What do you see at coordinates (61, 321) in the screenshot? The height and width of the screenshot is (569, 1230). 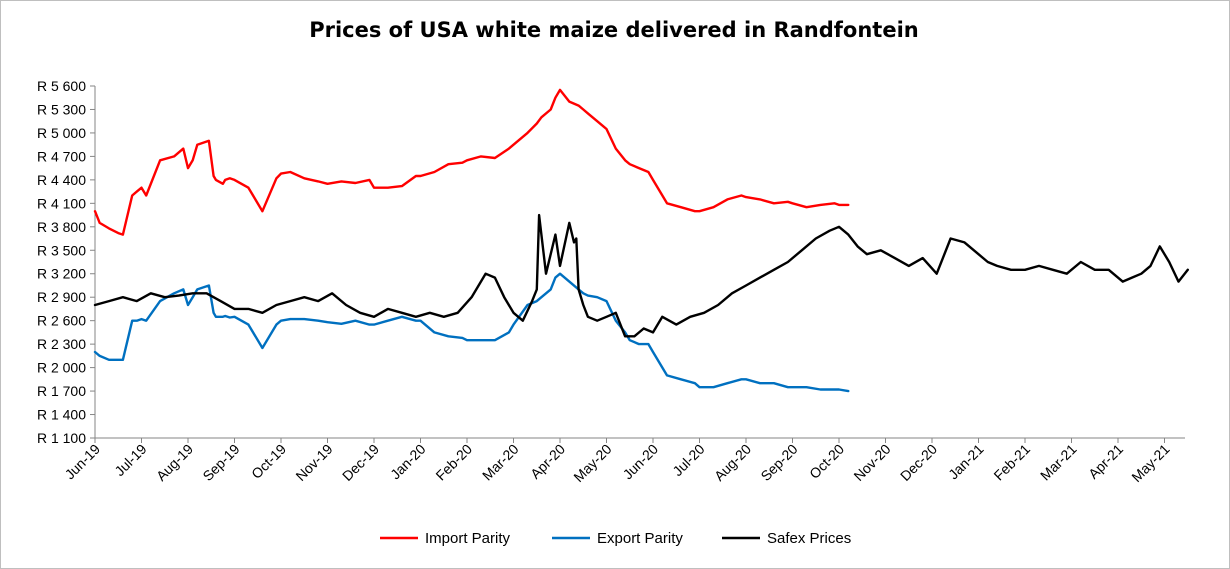 I see `y-tick-label: R 2 600` at bounding box center [61, 321].